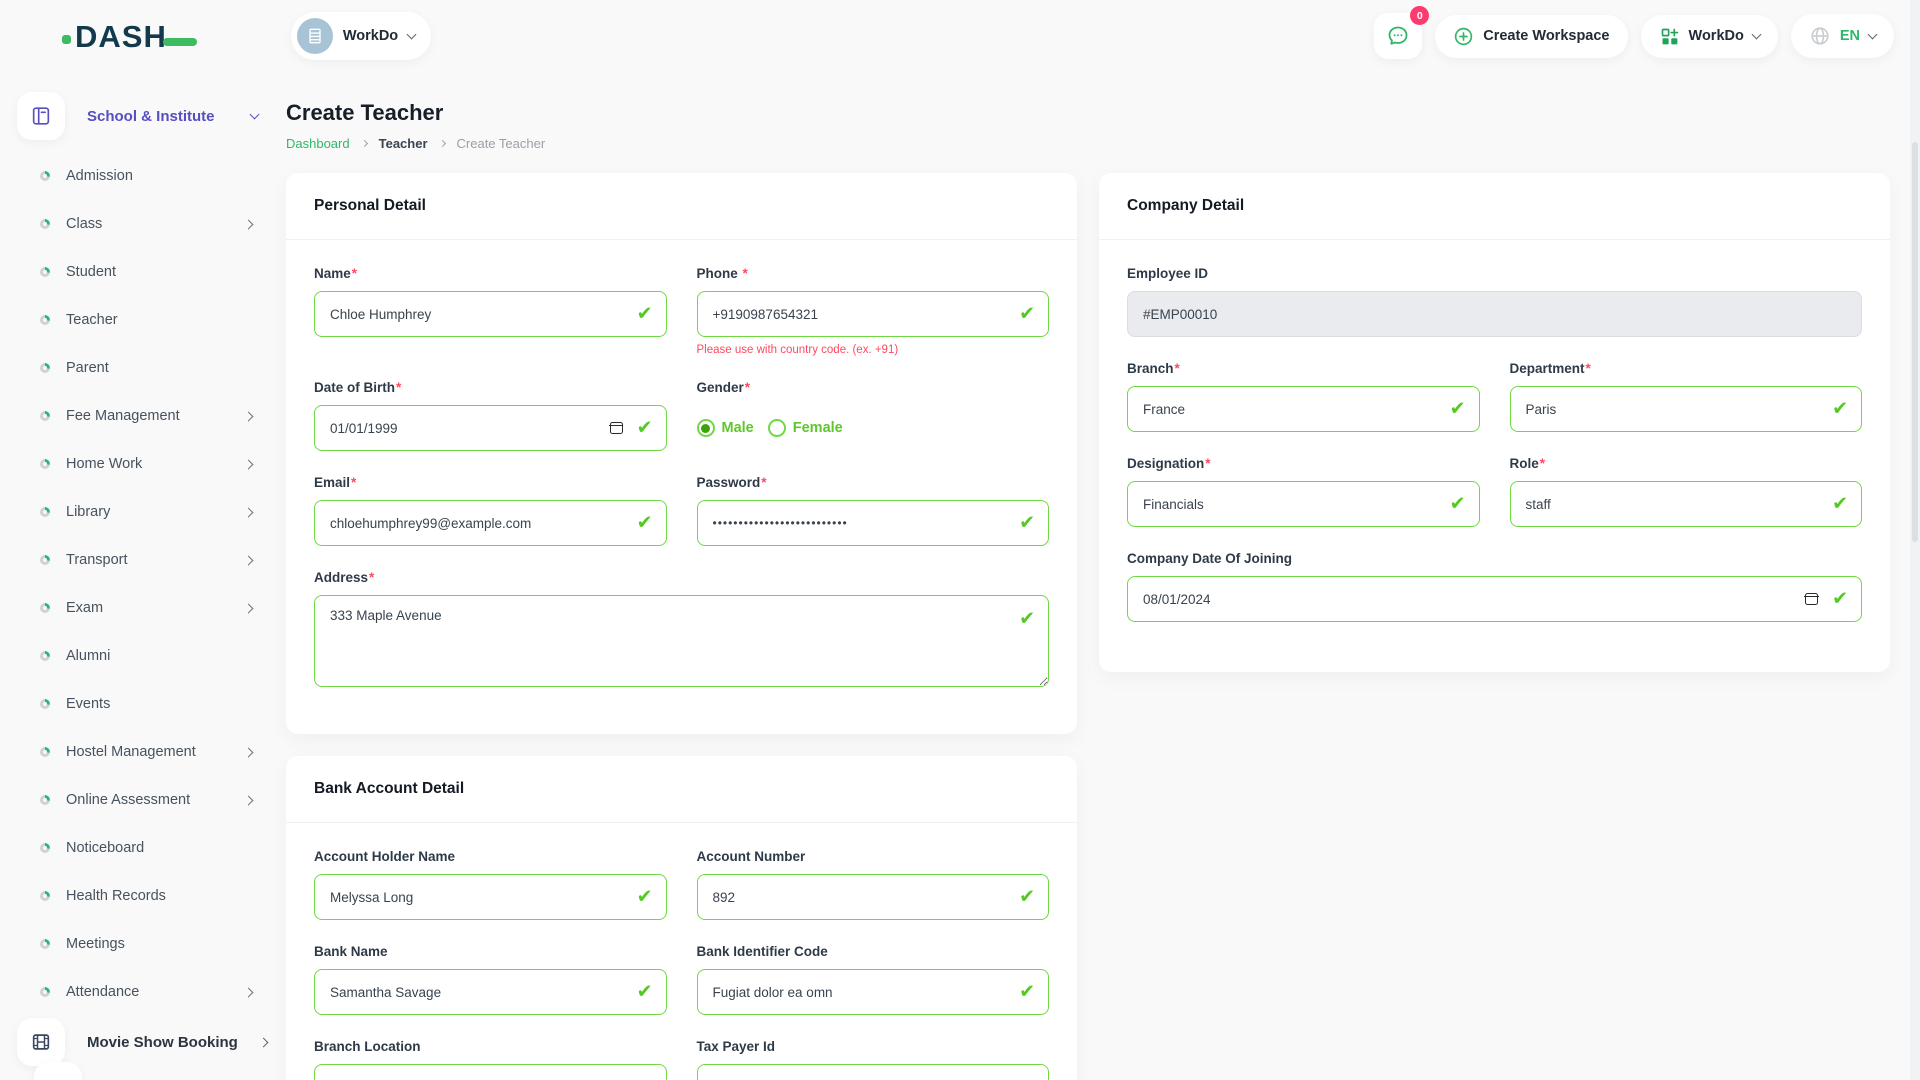 The height and width of the screenshot is (1080, 1920). Describe the element at coordinates (140, 464) in the screenshot. I see `sidebar-item-home-work: Home Work` at that location.